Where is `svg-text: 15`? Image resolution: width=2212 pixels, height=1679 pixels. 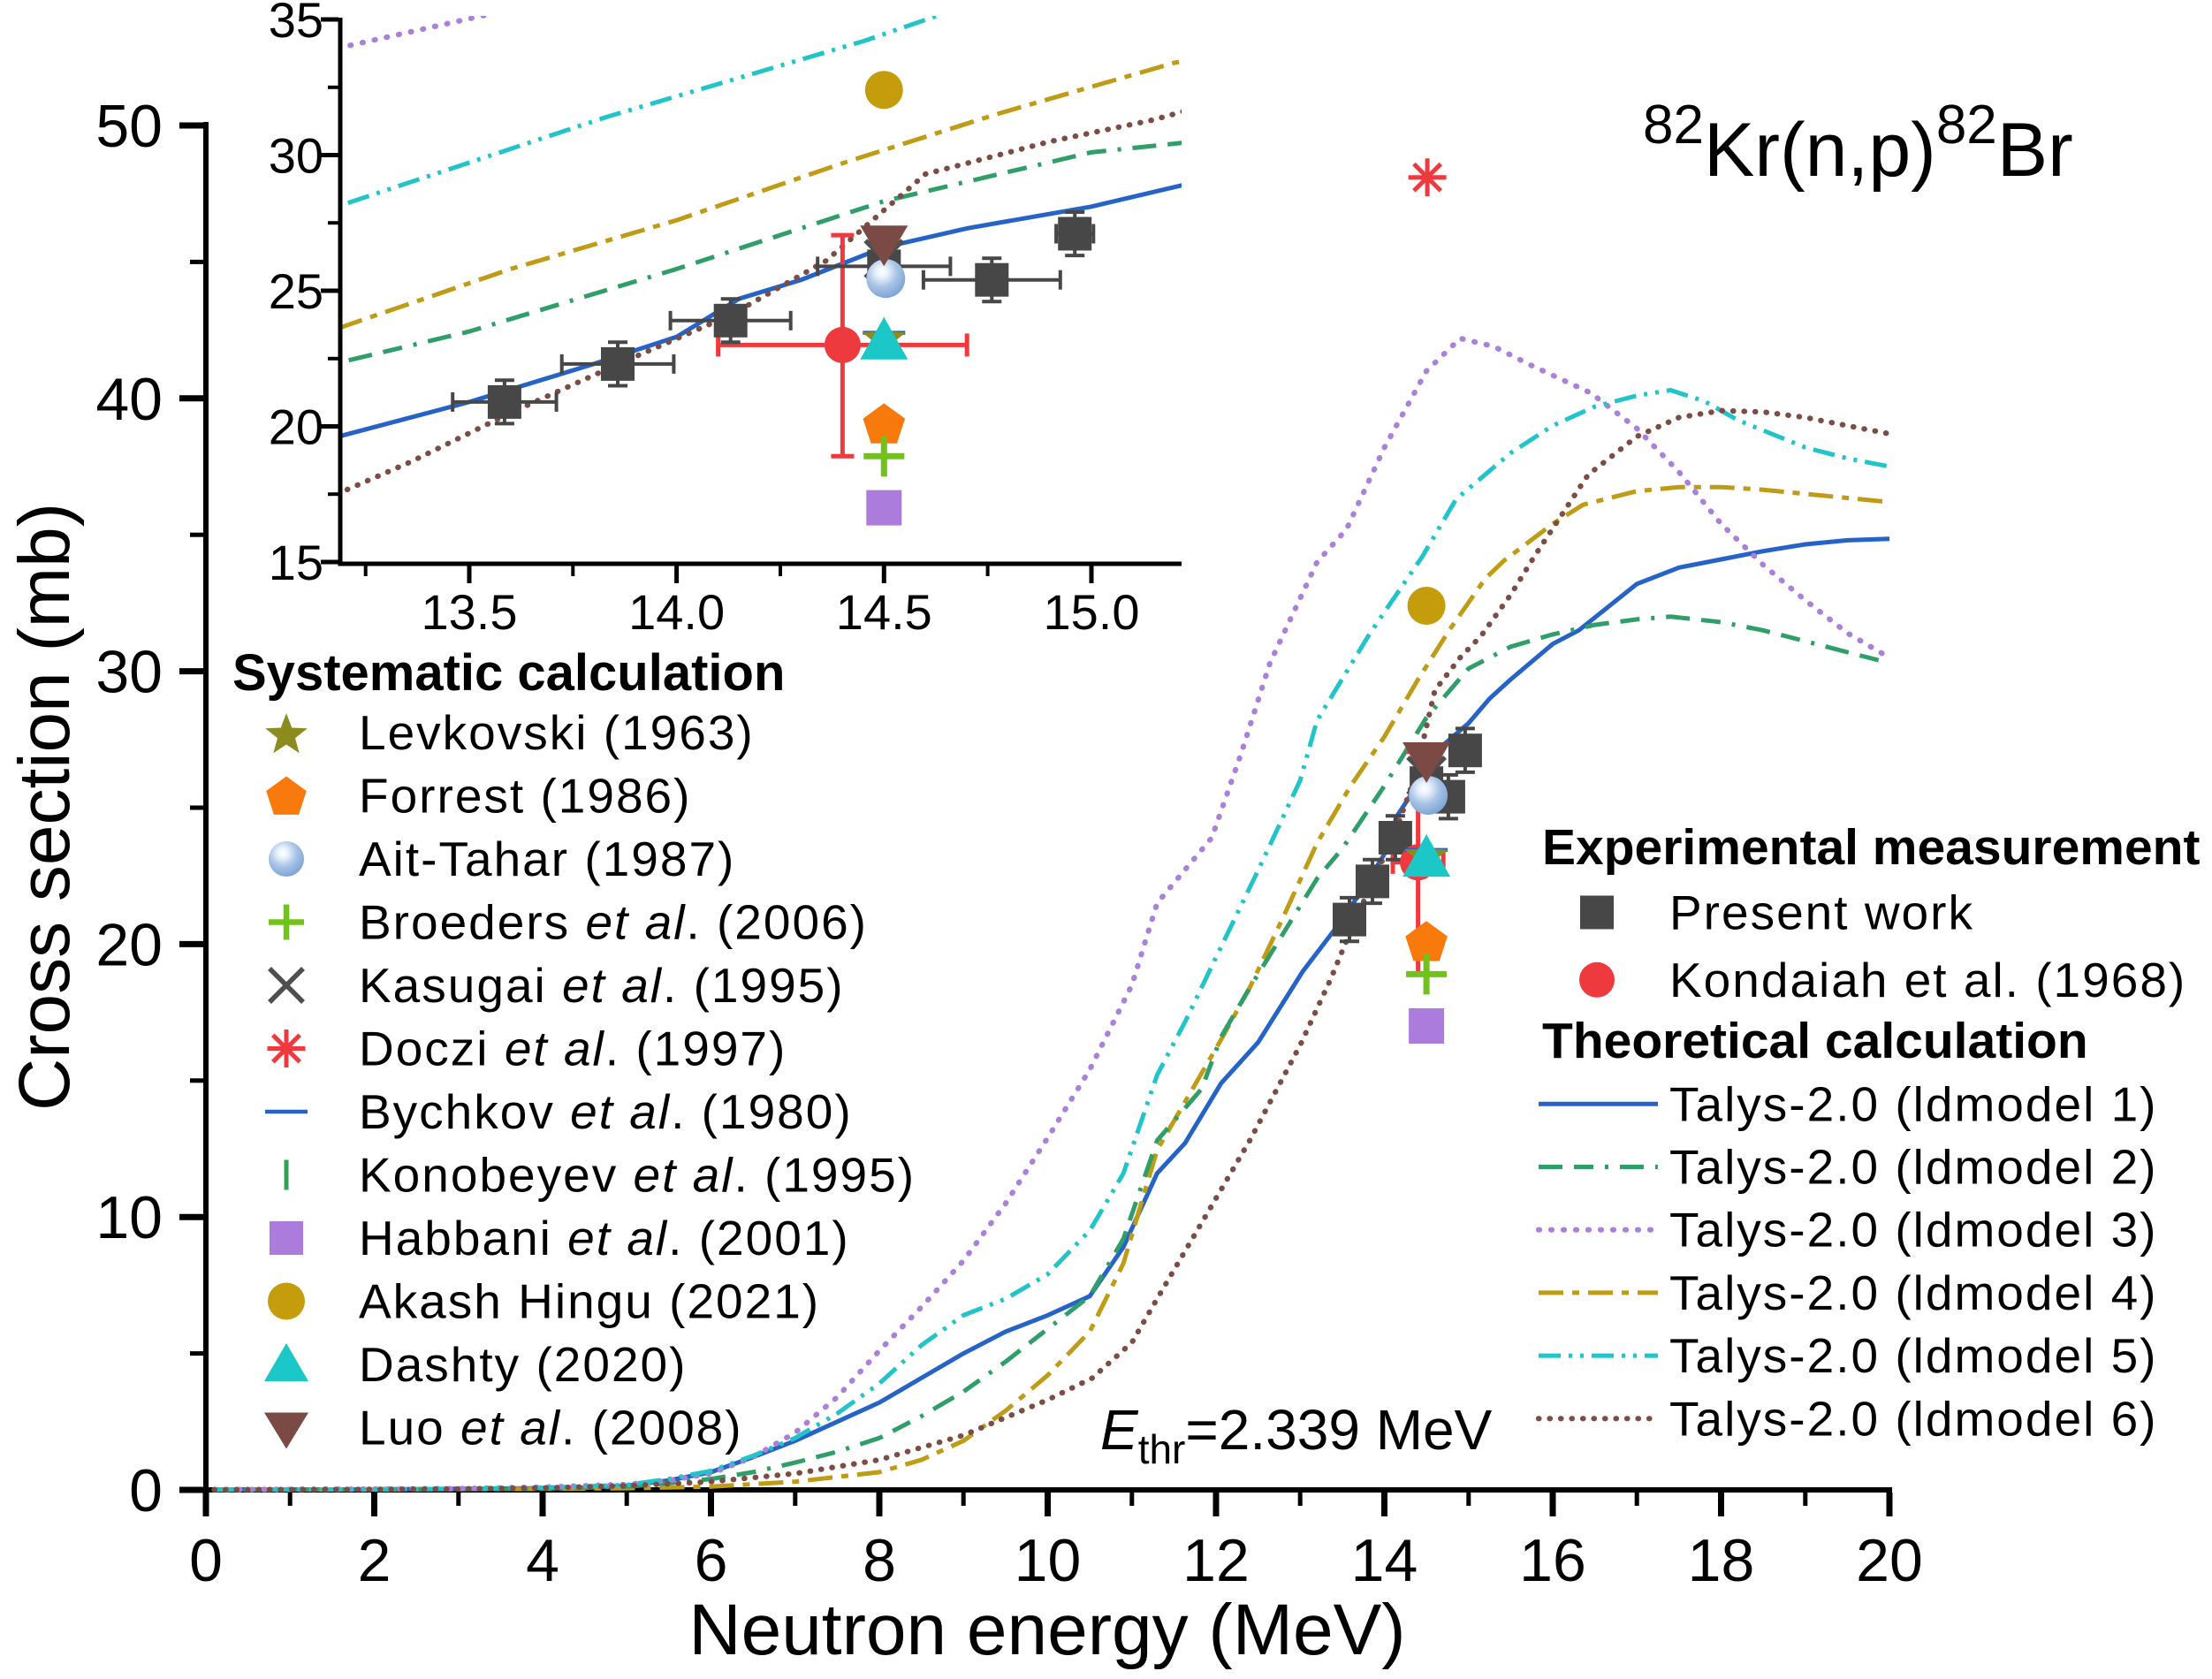
svg-text: 15 is located at coordinates (296, 562).